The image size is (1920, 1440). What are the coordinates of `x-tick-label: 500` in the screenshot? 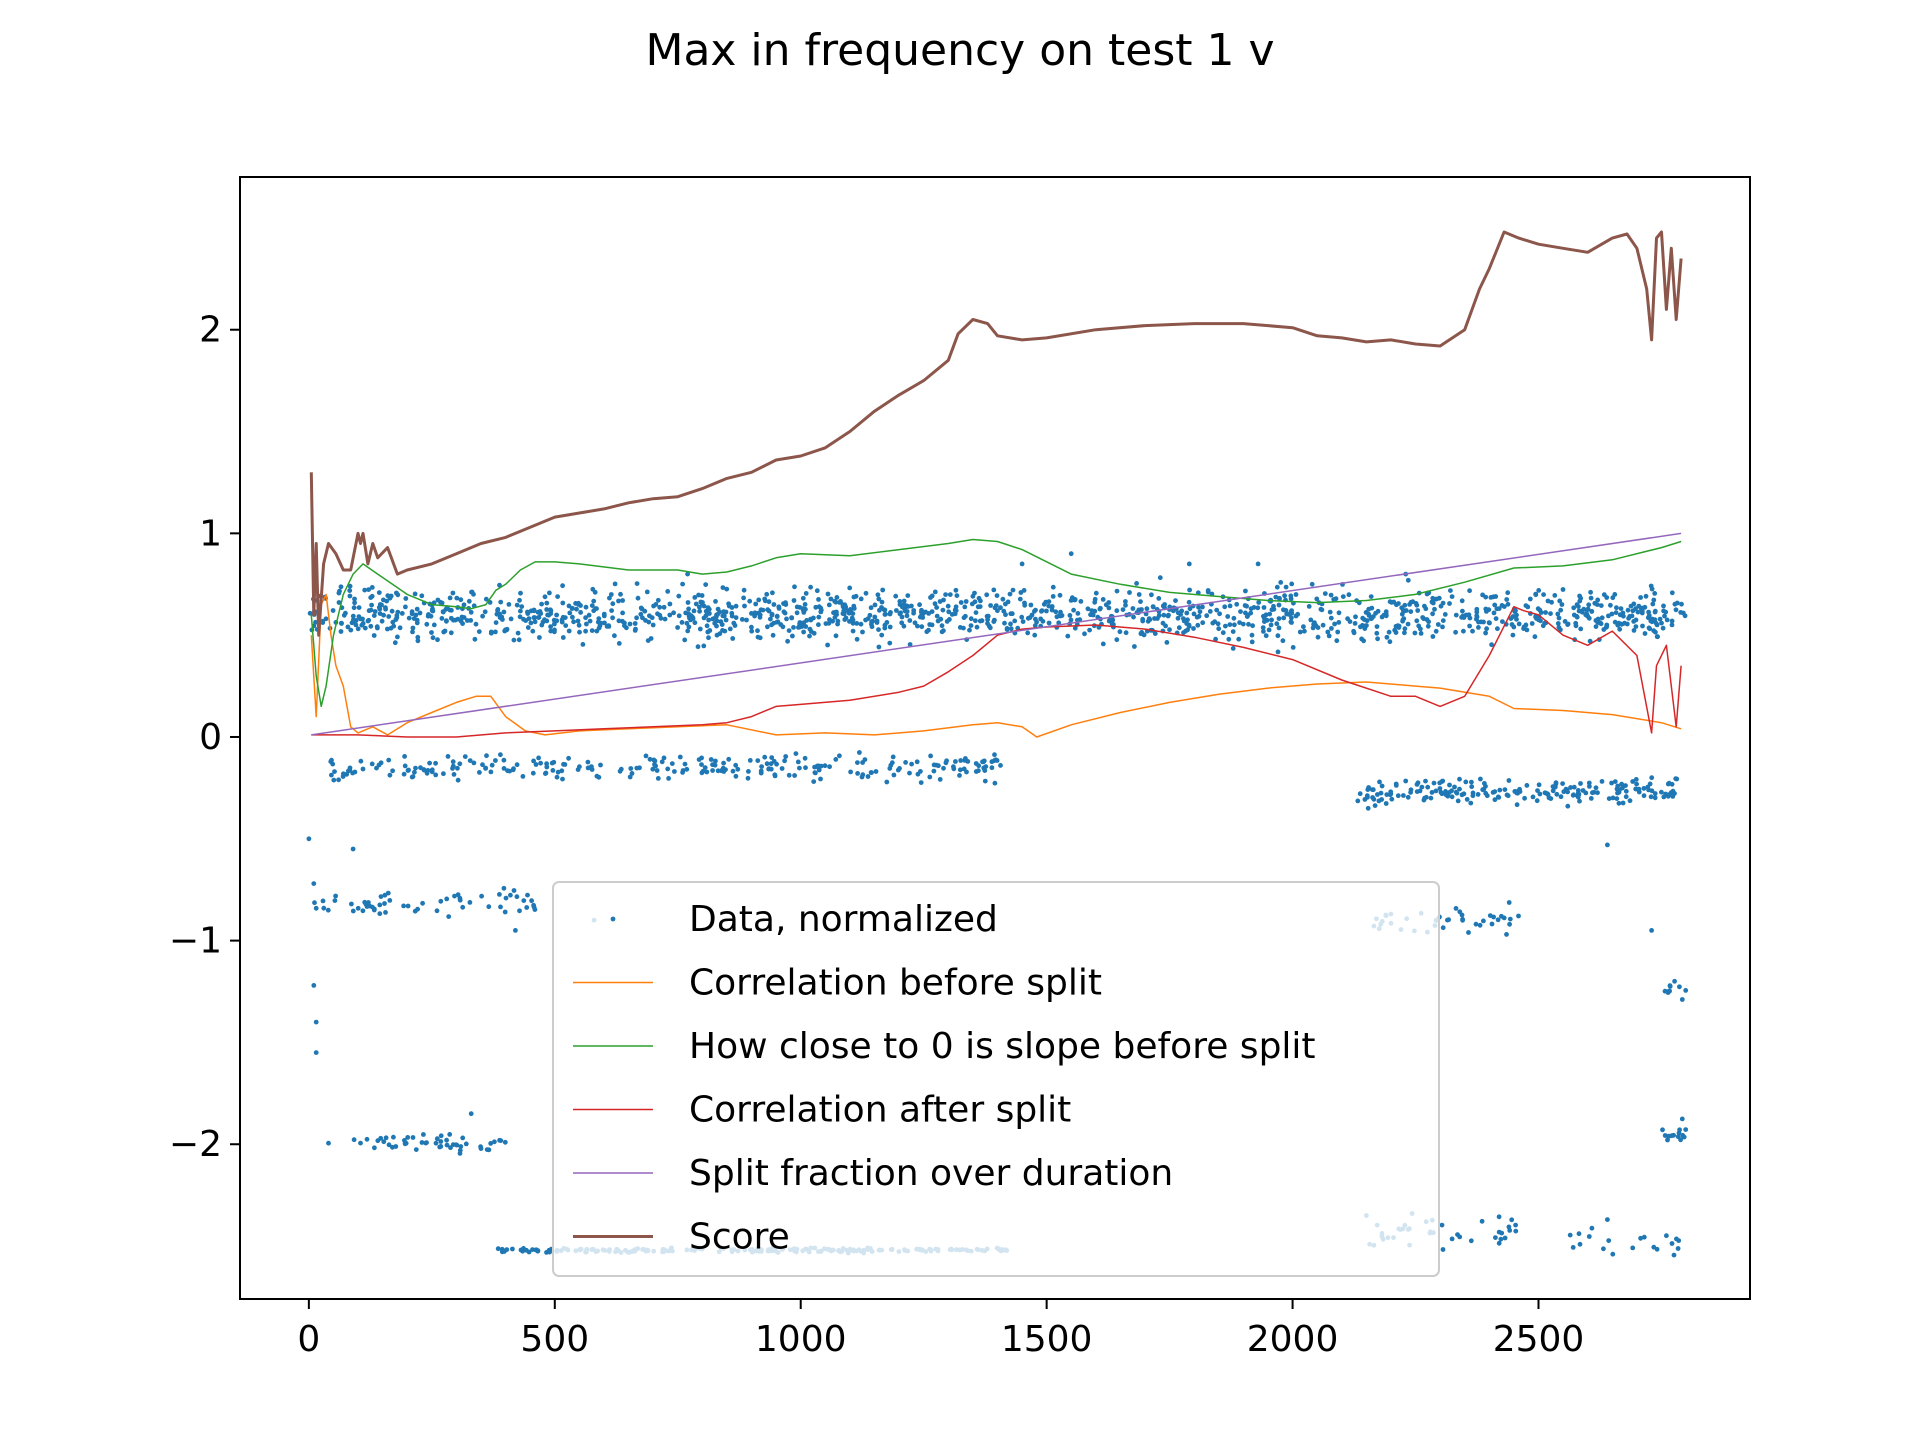 It's located at (554, 1339).